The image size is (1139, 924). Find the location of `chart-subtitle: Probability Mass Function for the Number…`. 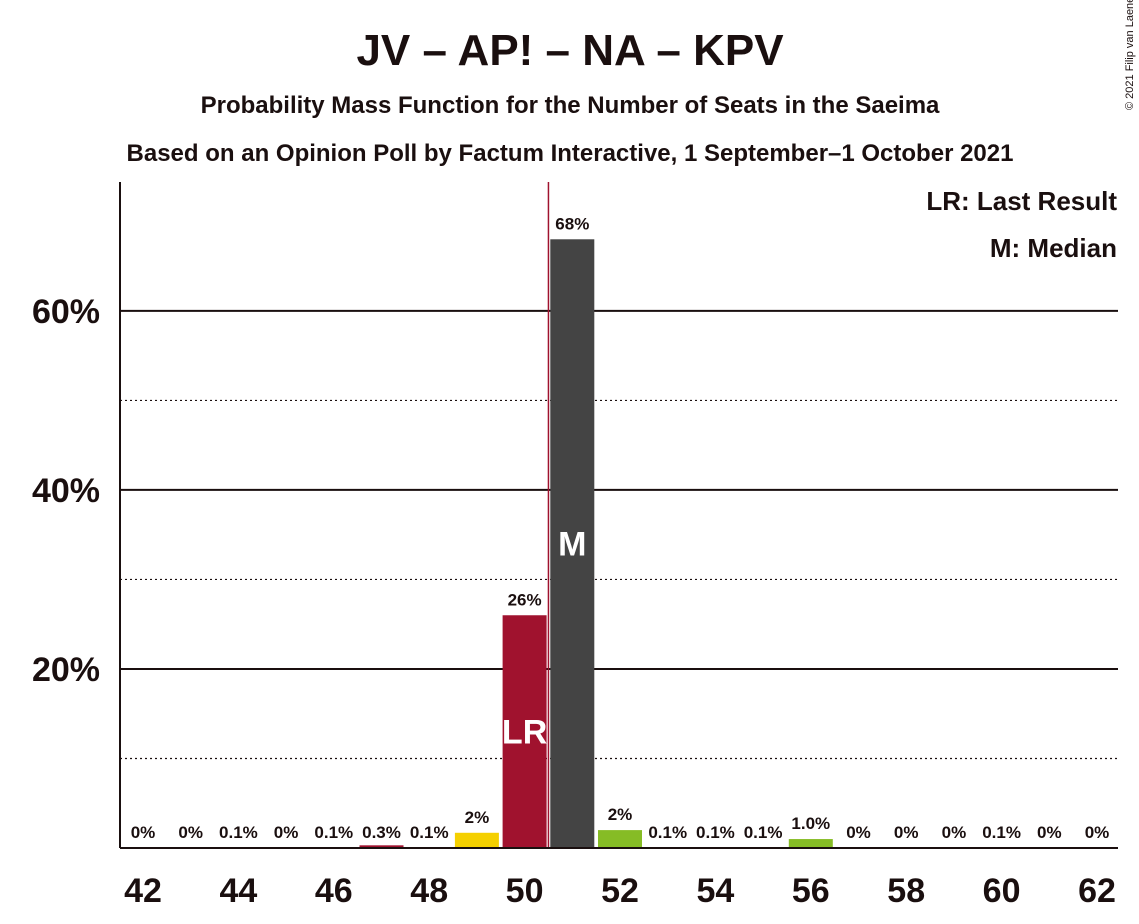

chart-subtitle: Probability Mass Function for the Number… is located at coordinates (570, 105).